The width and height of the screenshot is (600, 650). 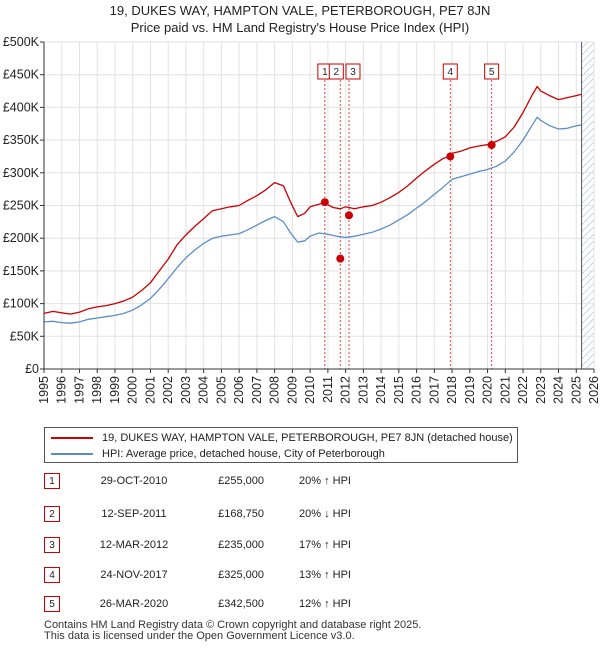 I want to click on x-tick-label: 2016, so click(x=417, y=390).